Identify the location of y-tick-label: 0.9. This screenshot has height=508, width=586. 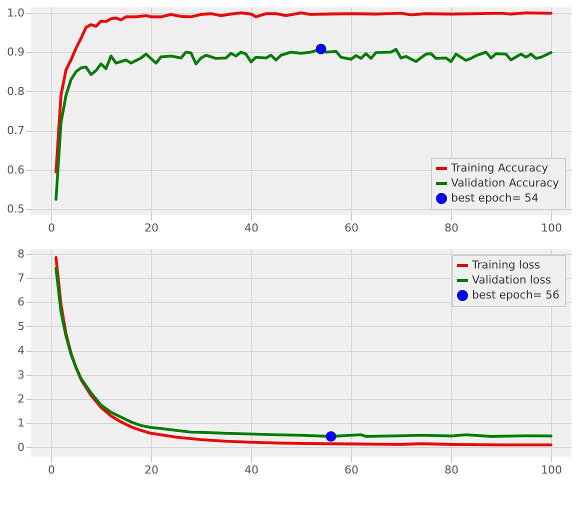
(15, 52).